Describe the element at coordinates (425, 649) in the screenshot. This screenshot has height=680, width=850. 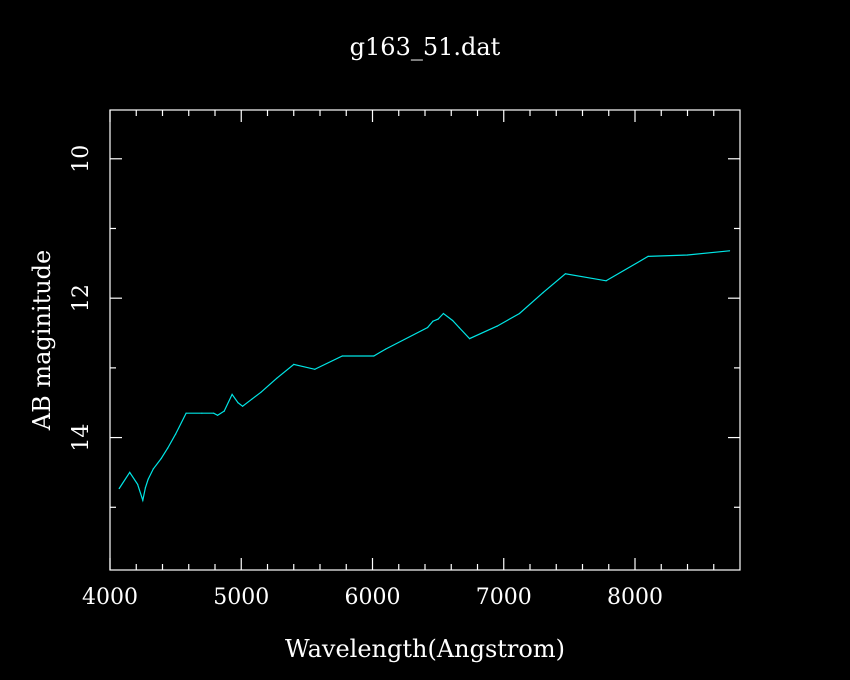
I see `x-axis-label: Wavelength(Angstrom)` at that location.